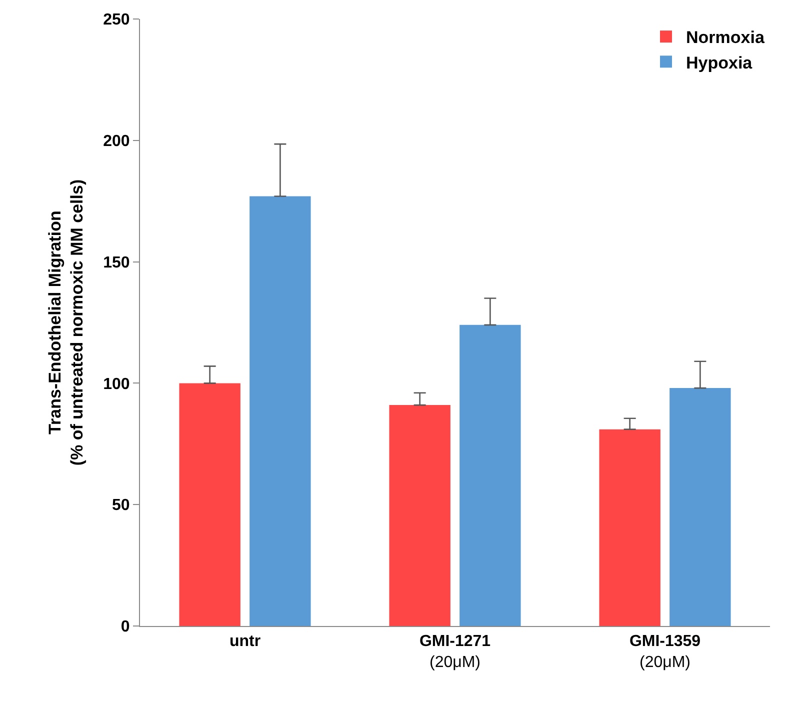 The image size is (800, 711). What do you see at coordinates (455, 652) in the screenshot?
I see `x-tick-label: GMI-1271 (20μM)` at bounding box center [455, 652].